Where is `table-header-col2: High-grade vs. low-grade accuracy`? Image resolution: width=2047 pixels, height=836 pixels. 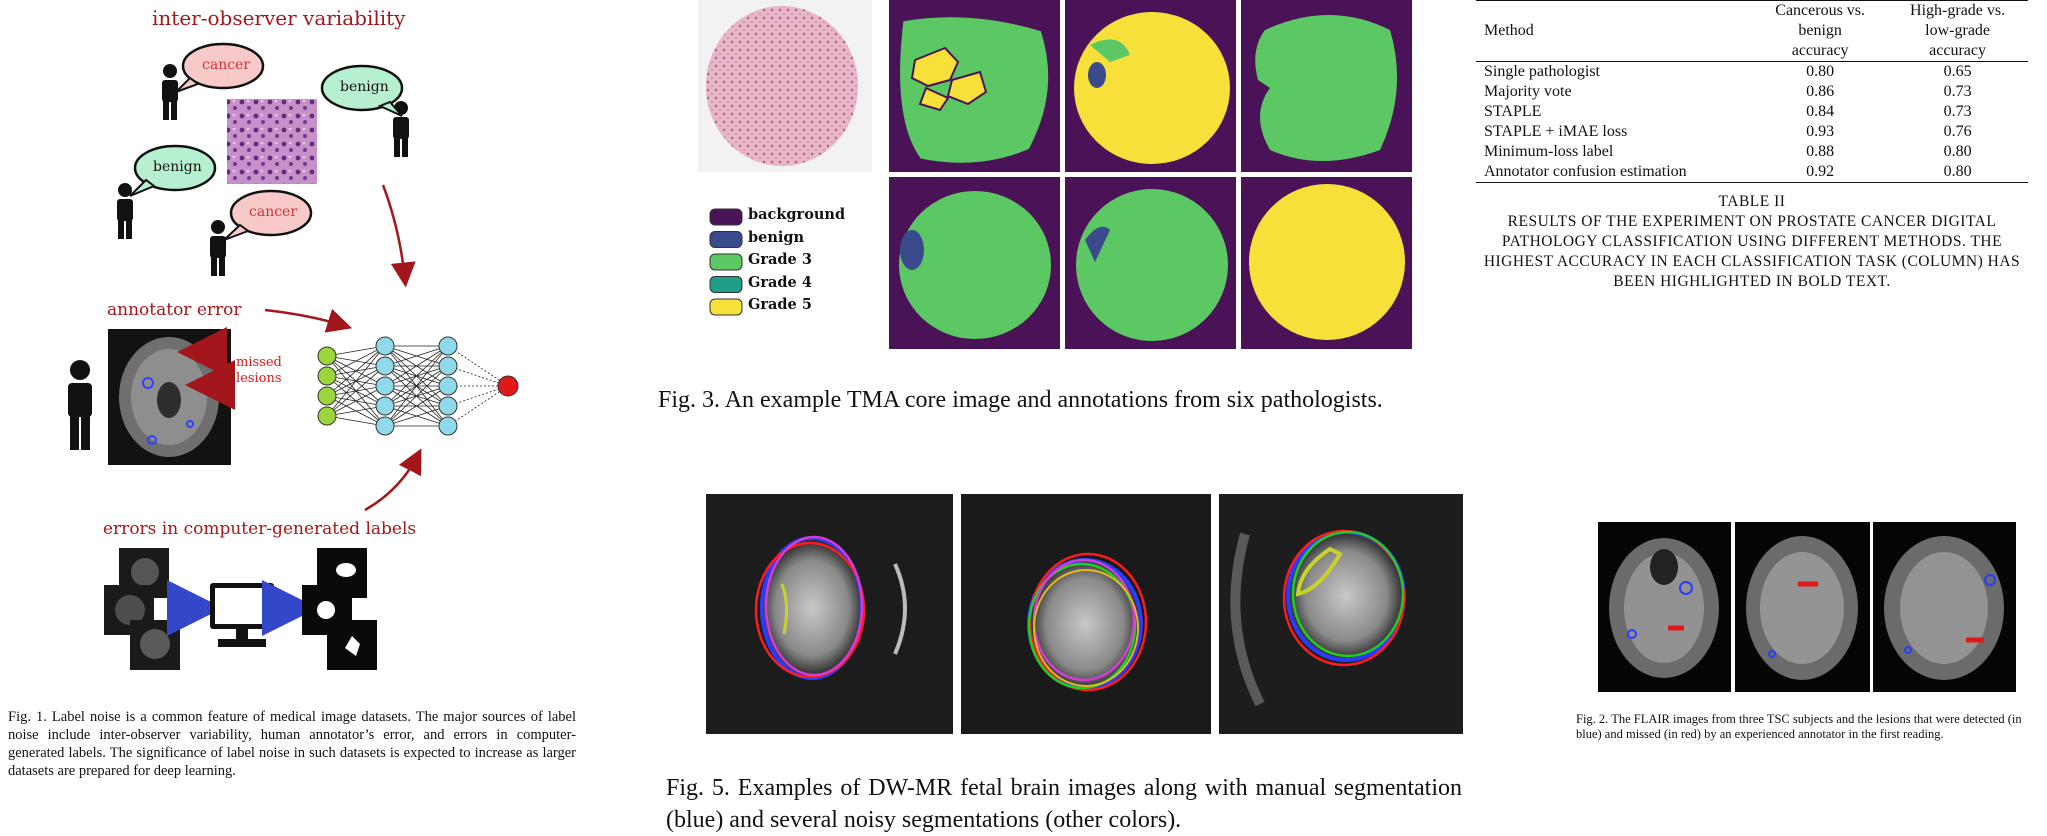 table-header-col2: High-grade vs. low-grade accuracy is located at coordinates (1958, 30).